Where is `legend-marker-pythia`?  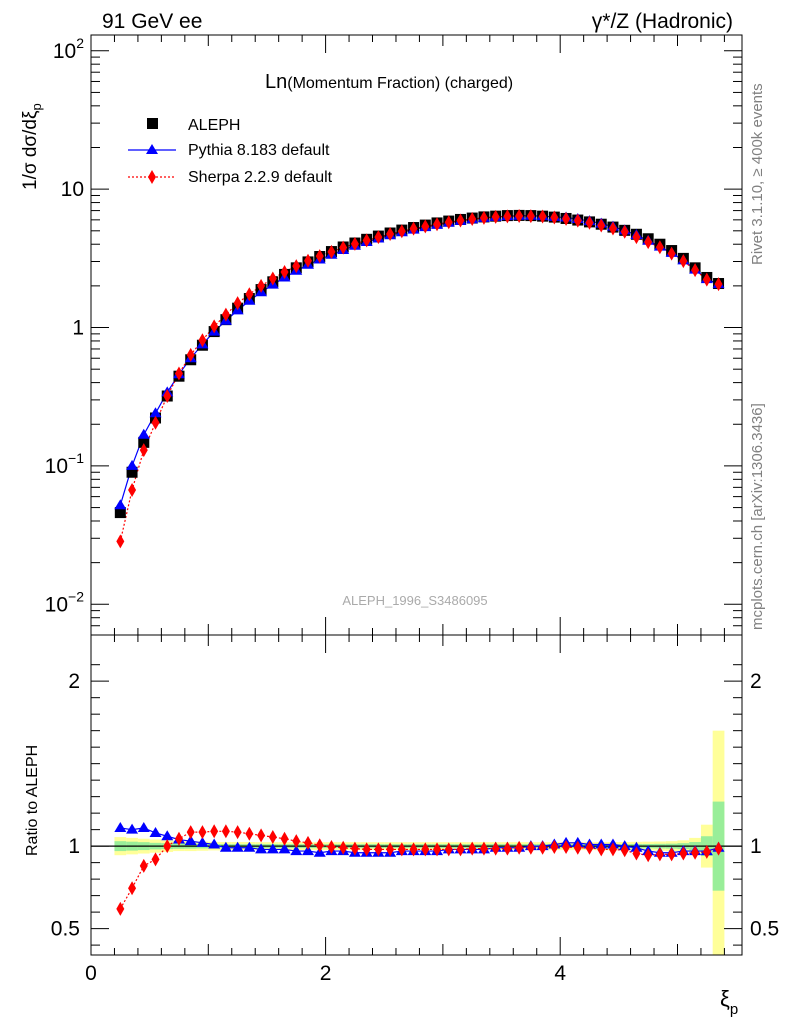 legend-marker-pythia is located at coordinates (152, 149).